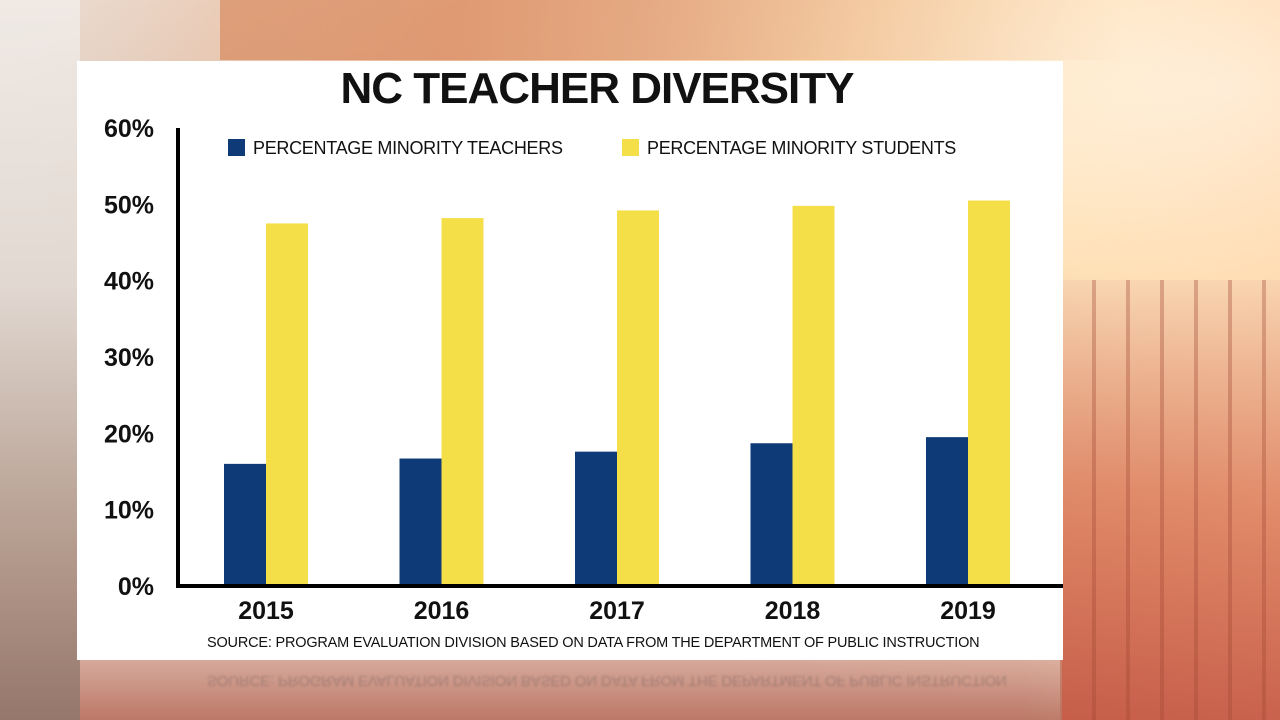  What do you see at coordinates (408, 148) in the screenshot?
I see `legend-label-teachers: PERCENTAGE MINORITY TEACHERS` at bounding box center [408, 148].